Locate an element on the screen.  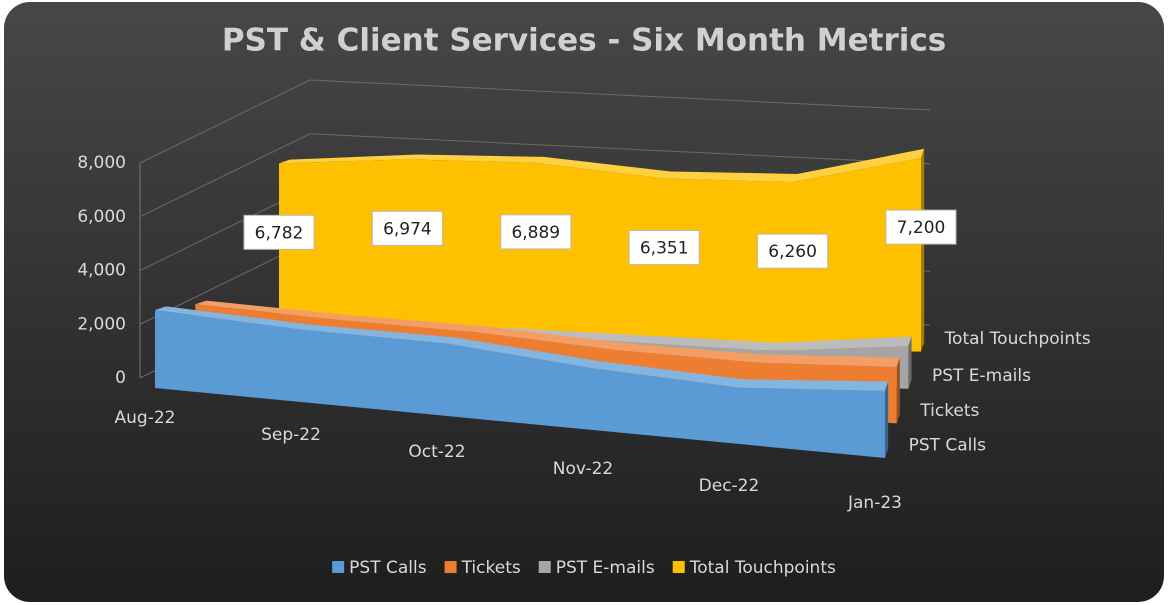
value-label: 6,889 is located at coordinates (535, 233).